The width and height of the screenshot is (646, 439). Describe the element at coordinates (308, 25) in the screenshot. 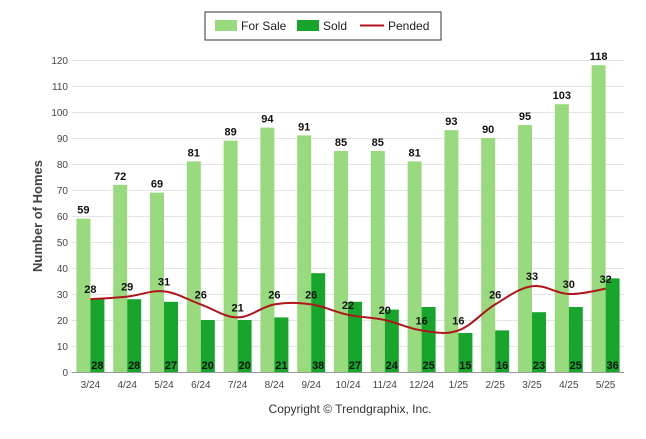

I see `legend-swatch-sold` at that location.